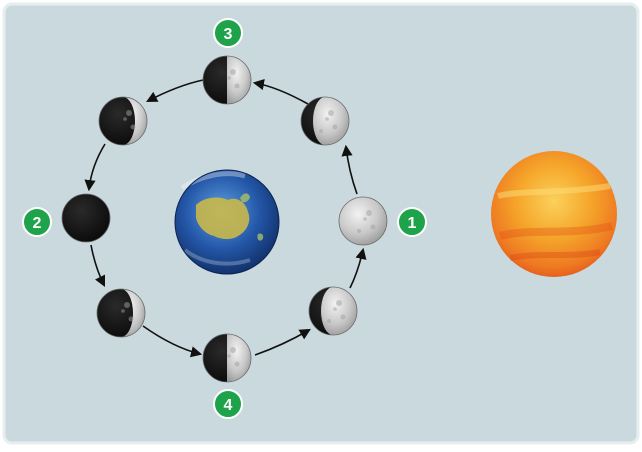 This screenshot has width=642, height=452. What do you see at coordinates (227, 358) in the screenshot?
I see `moon-position-4-icon` at bounding box center [227, 358].